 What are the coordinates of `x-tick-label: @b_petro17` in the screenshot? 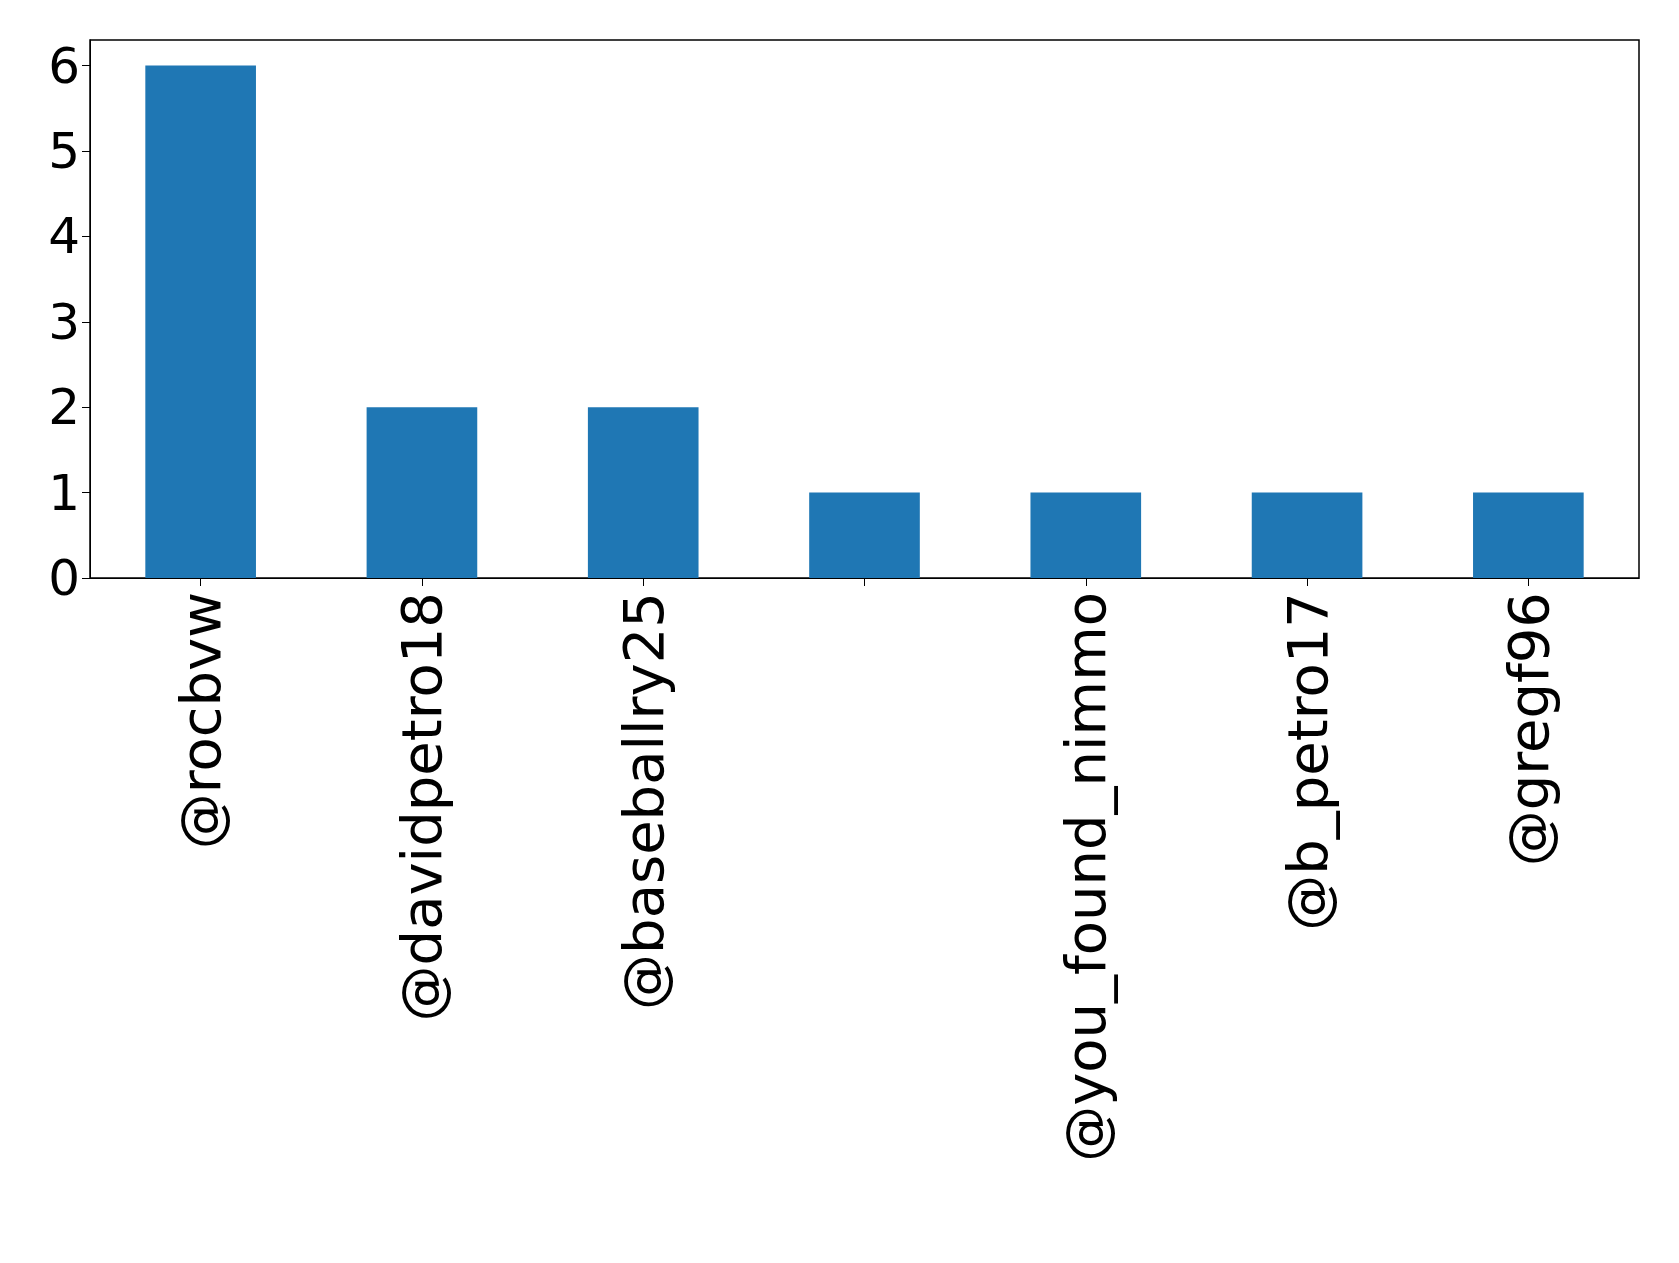 It's located at (1307, 761).